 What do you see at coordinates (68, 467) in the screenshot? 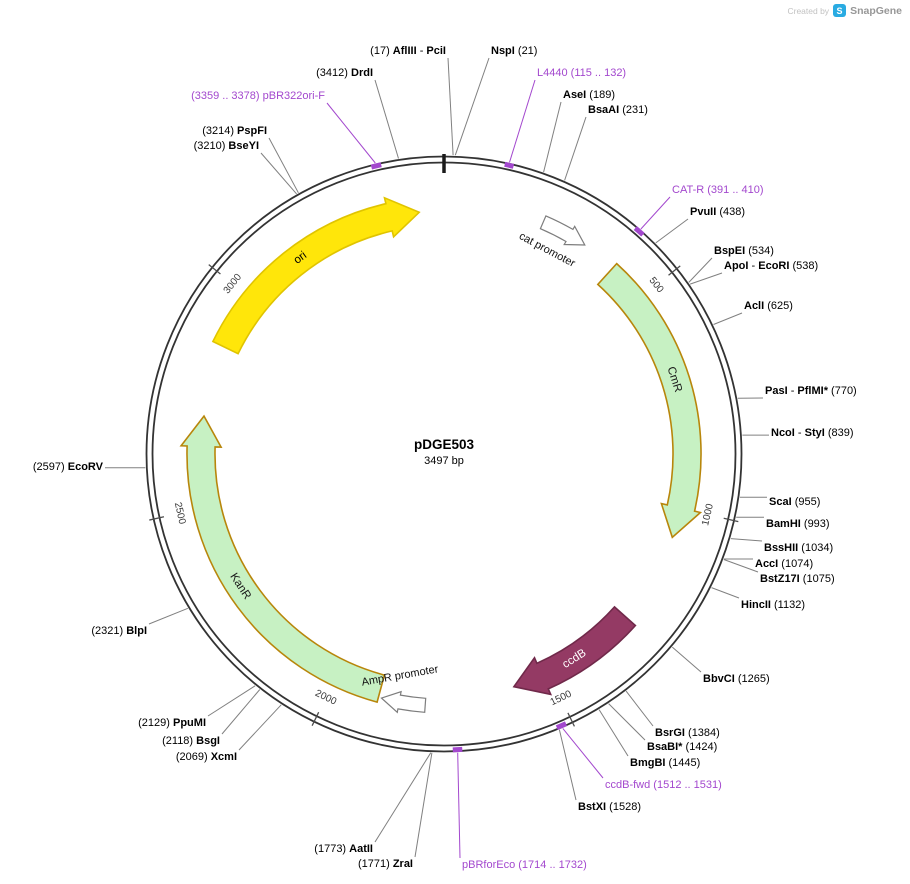
I see `restriction-site-label: (2597) EcoRV` at bounding box center [68, 467].